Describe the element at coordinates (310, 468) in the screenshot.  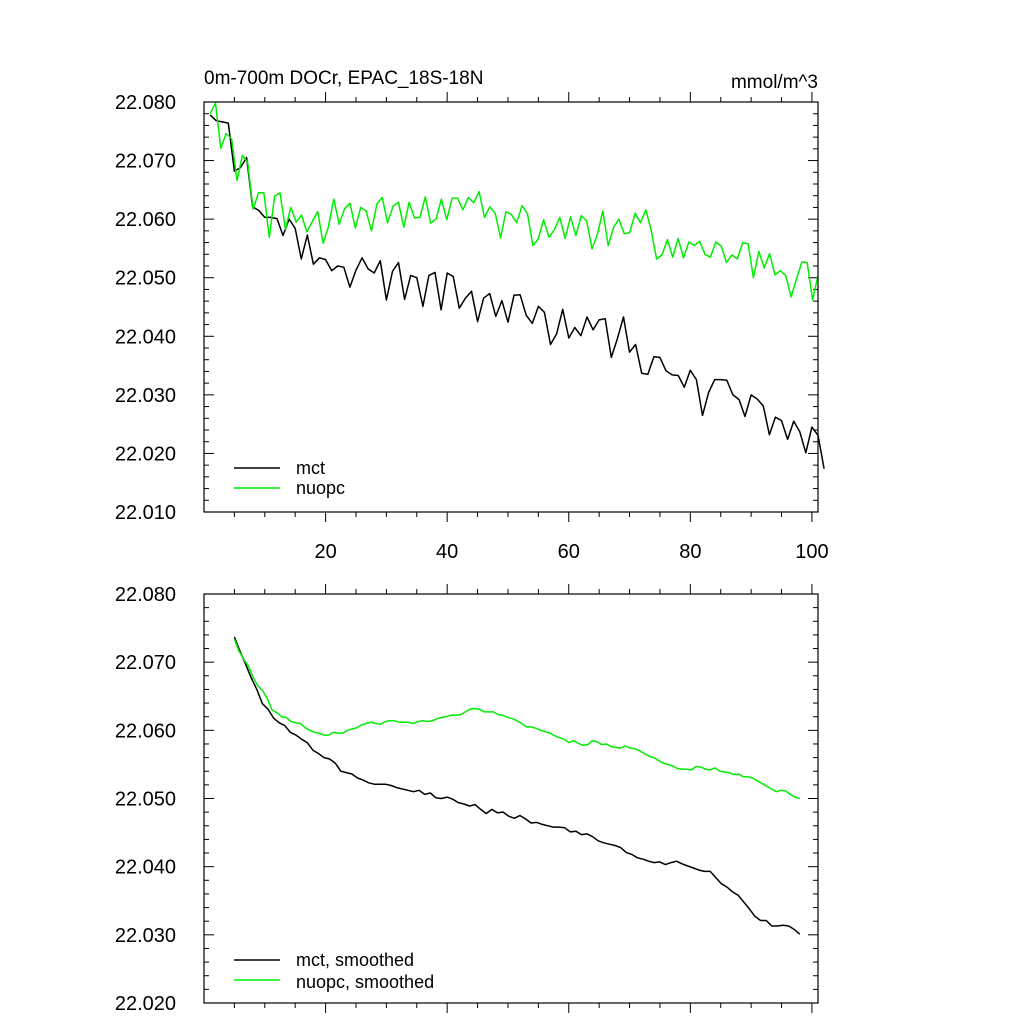
I see `legend-label-mct: mct` at that location.